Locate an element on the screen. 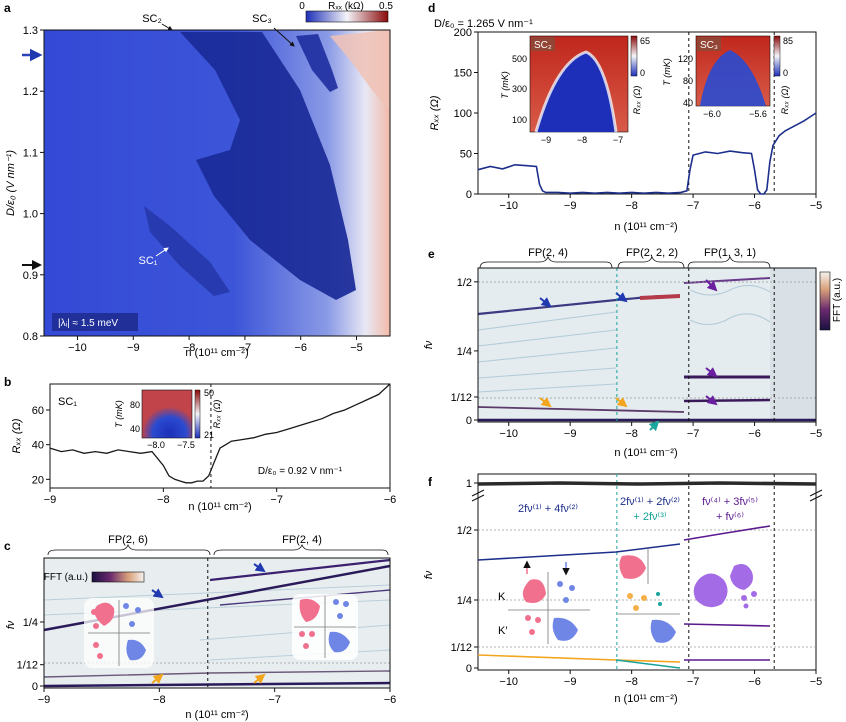 The width and height of the screenshot is (846, 722). panel-e-colorbar is located at coordinates (825, 301).